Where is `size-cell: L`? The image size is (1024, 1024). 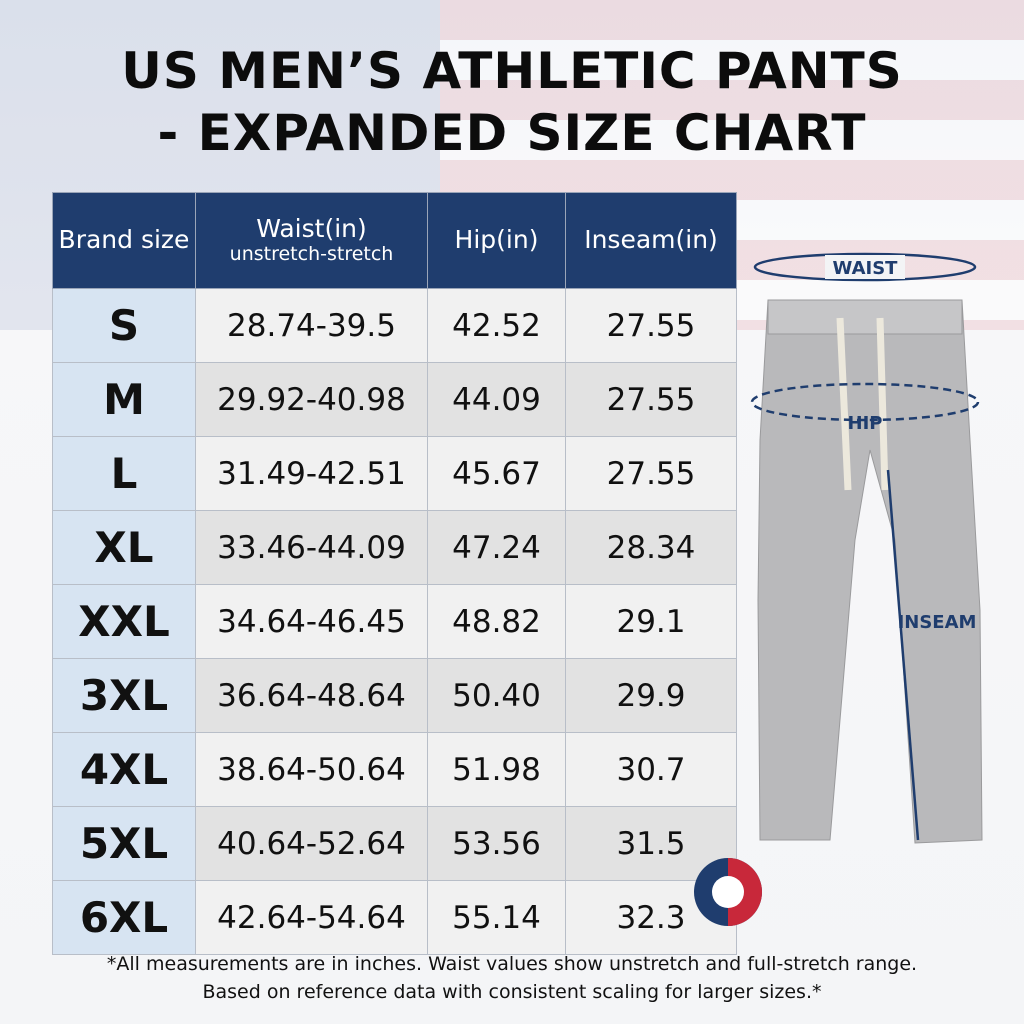
size-cell: L is located at coordinates (124, 473).